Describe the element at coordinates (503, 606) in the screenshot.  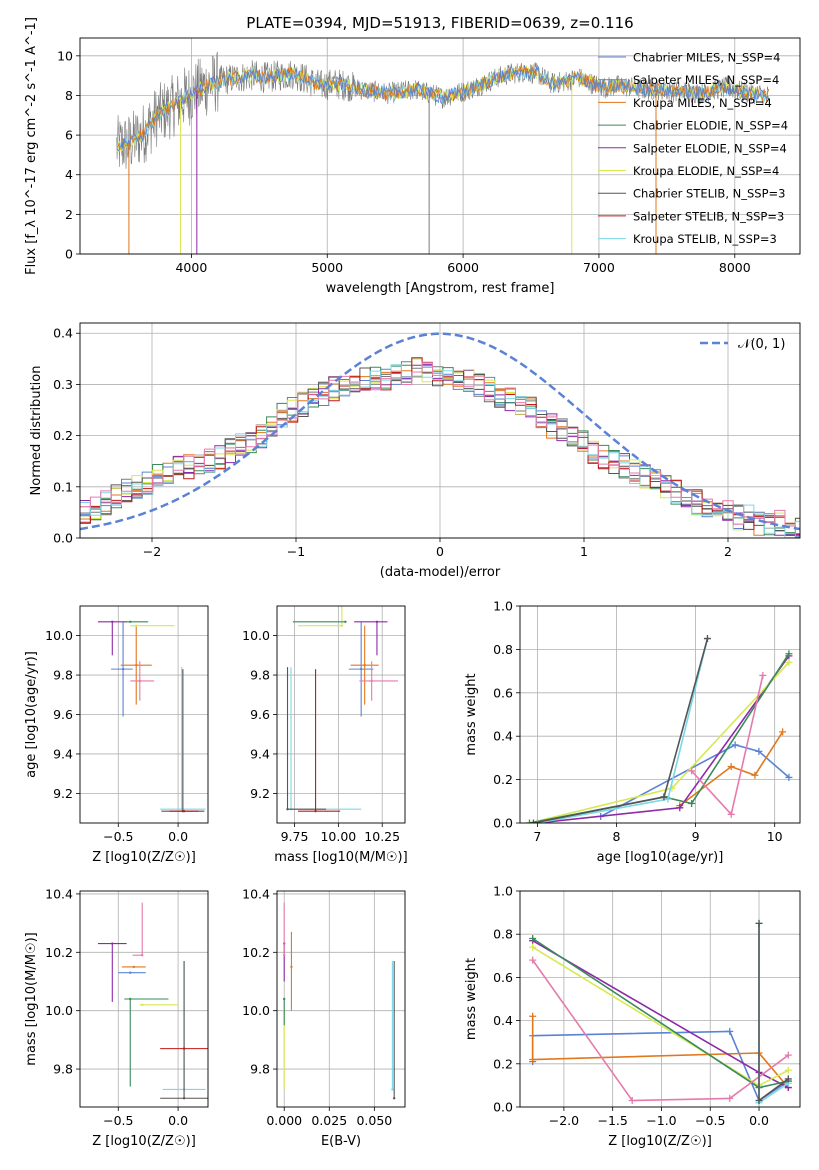
I see `mass-weight-vs-age-ytick-label: 1.0` at that location.